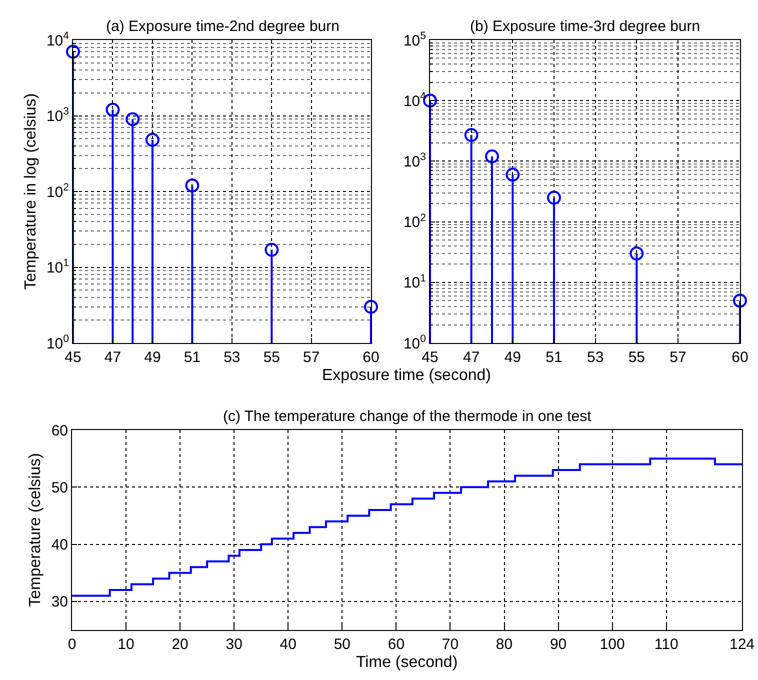  Describe the element at coordinates (406, 375) in the screenshot. I see `x-axis-title: Exposure time (second)` at that location.